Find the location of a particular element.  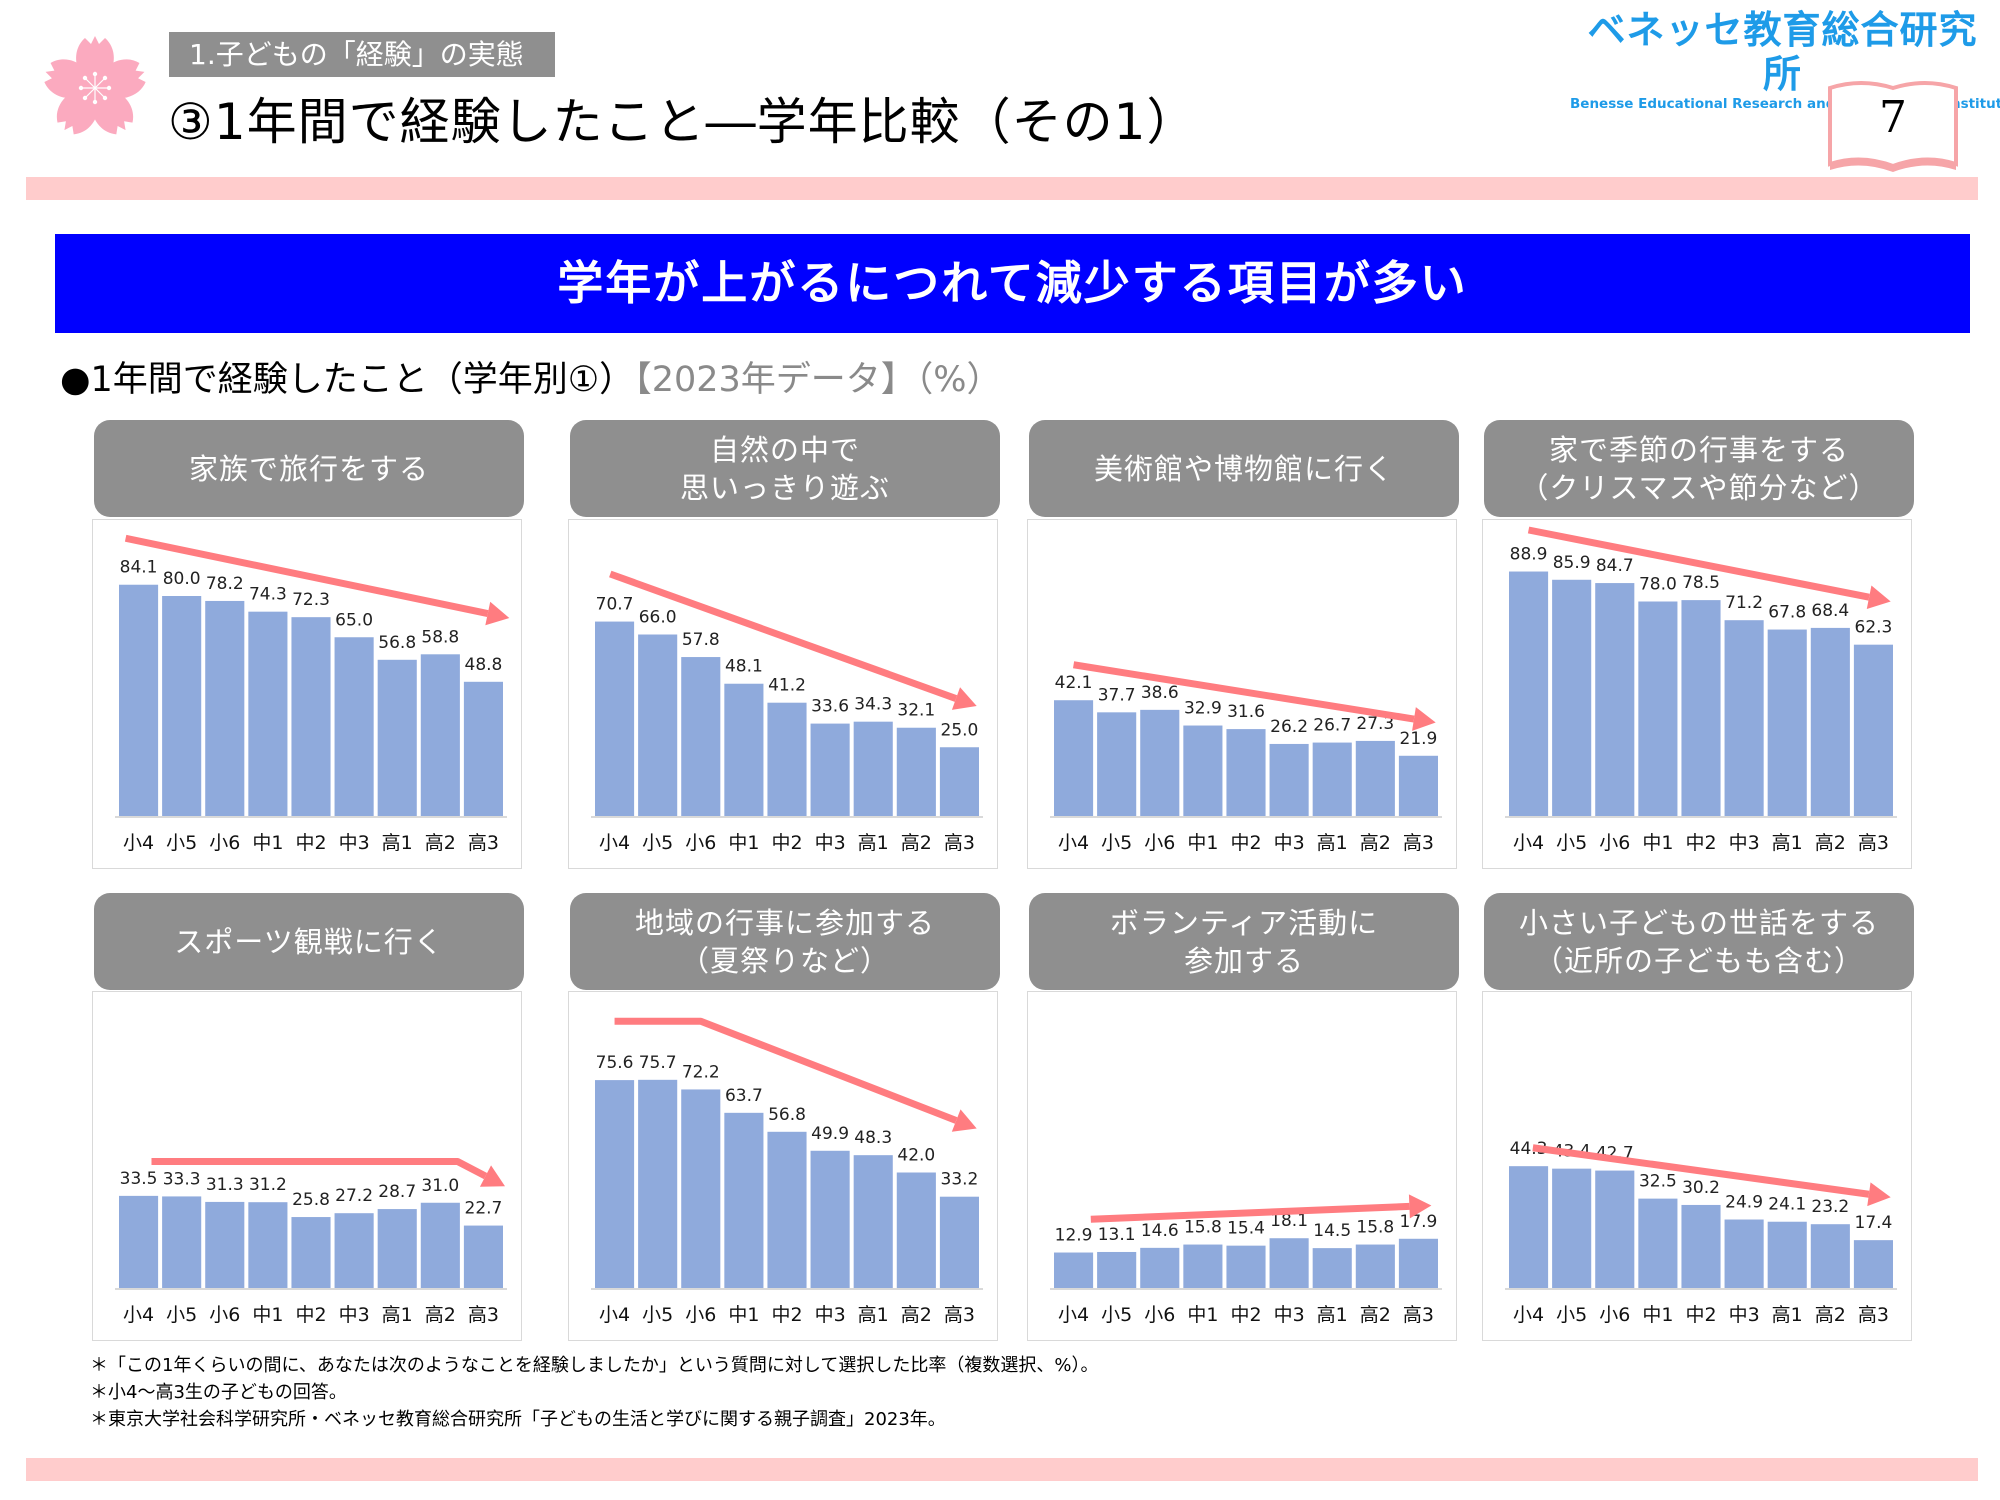

data-label: 78.2 is located at coordinates (225, 584).